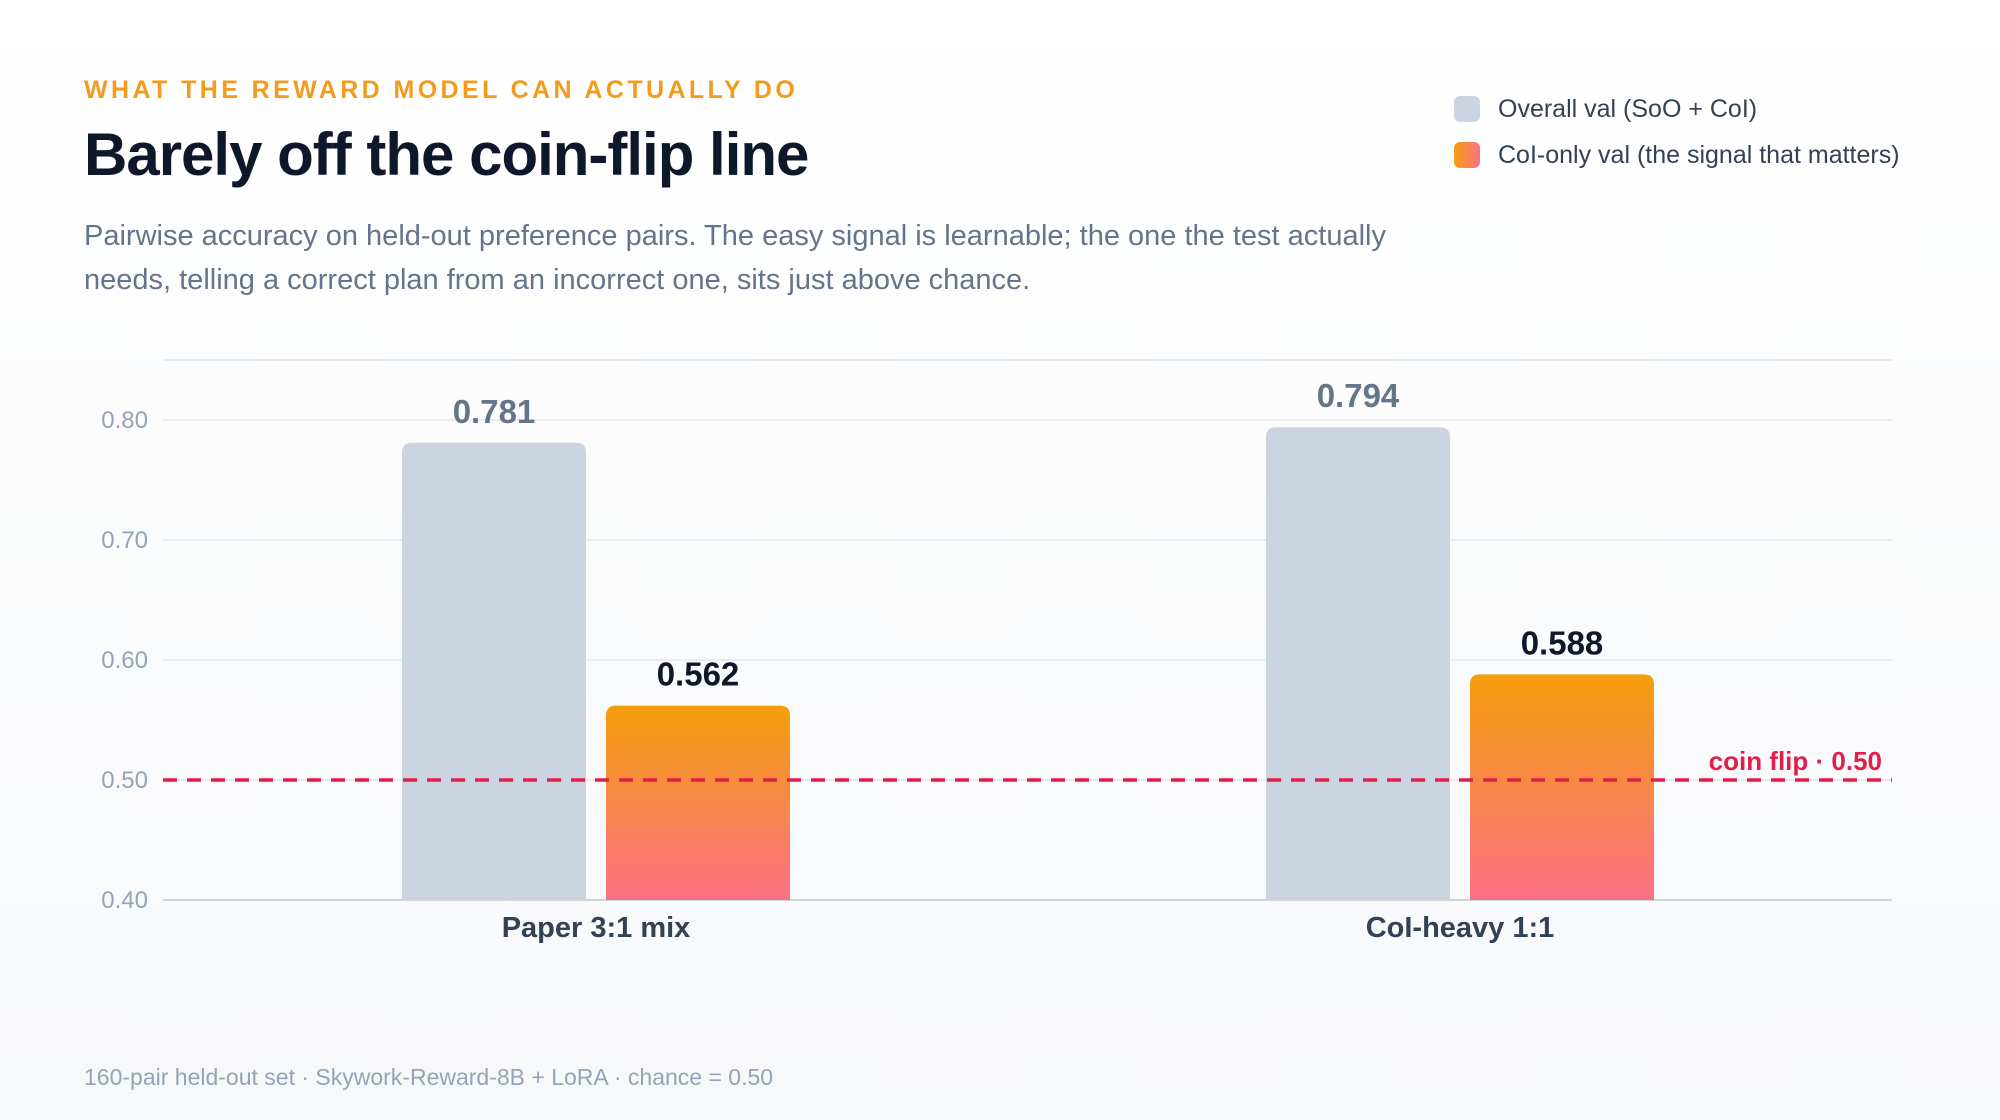 The image size is (2000, 1120). Describe the element at coordinates (494, 411) in the screenshot. I see `data-label: 0.781` at that location.